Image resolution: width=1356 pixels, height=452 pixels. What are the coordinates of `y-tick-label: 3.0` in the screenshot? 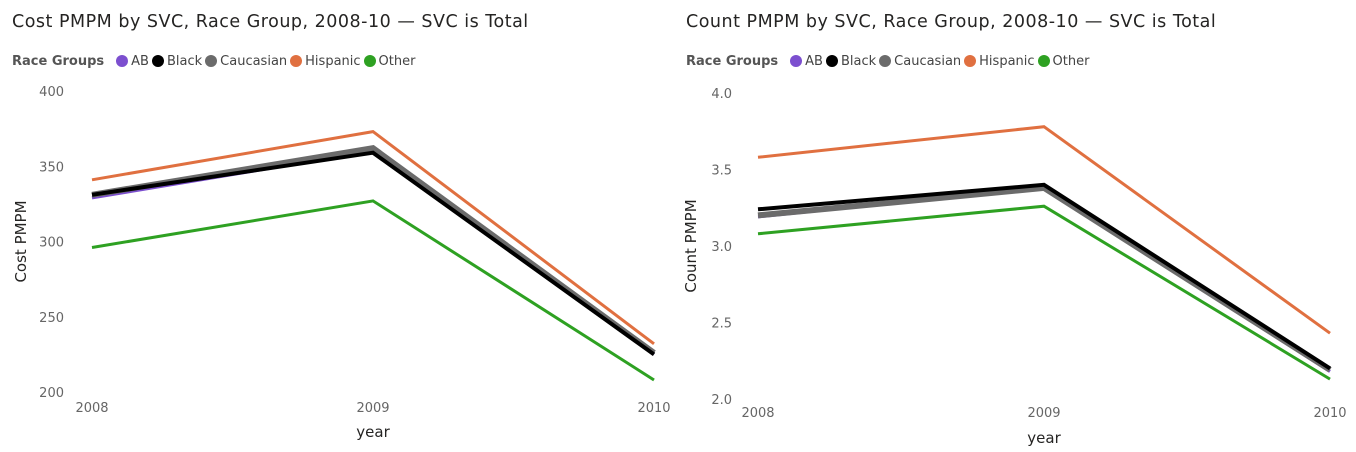 It's located at (721, 247).